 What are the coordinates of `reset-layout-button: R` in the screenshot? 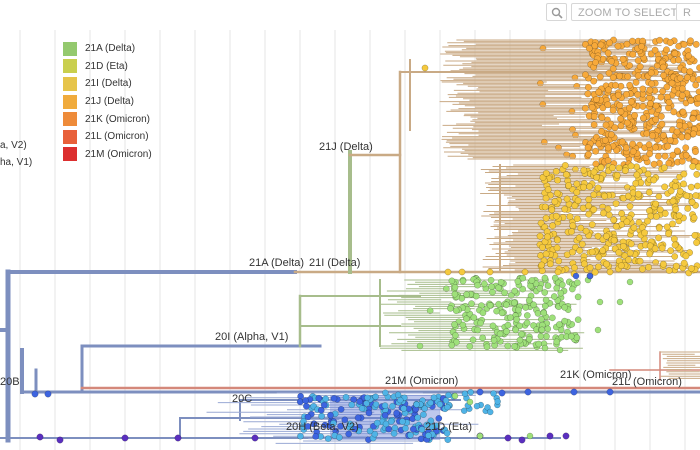 It's located at (688, 12).